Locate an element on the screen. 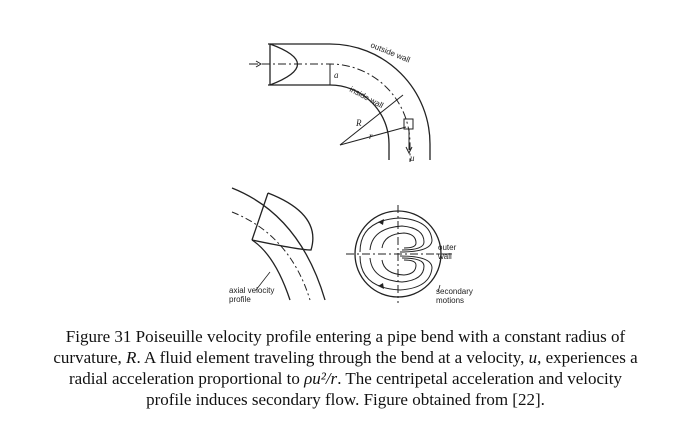 The width and height of the screenshot is (691, 426). lower-profile-line is located at coordinates (260, 216).